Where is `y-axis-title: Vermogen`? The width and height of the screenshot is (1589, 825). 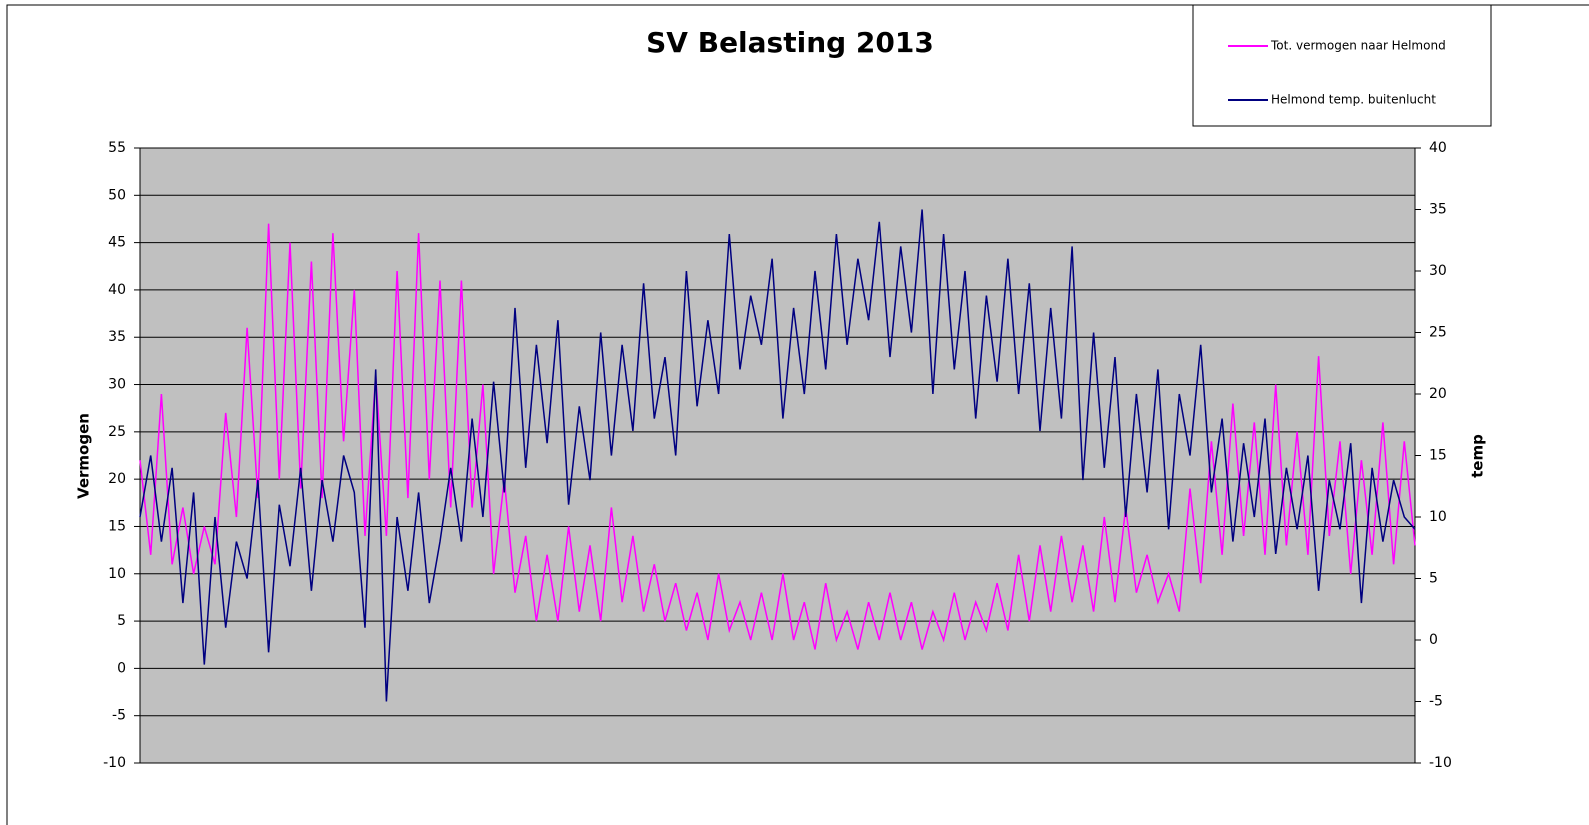
y-axis-title: Vermogen is located at coordinates (84, 456).